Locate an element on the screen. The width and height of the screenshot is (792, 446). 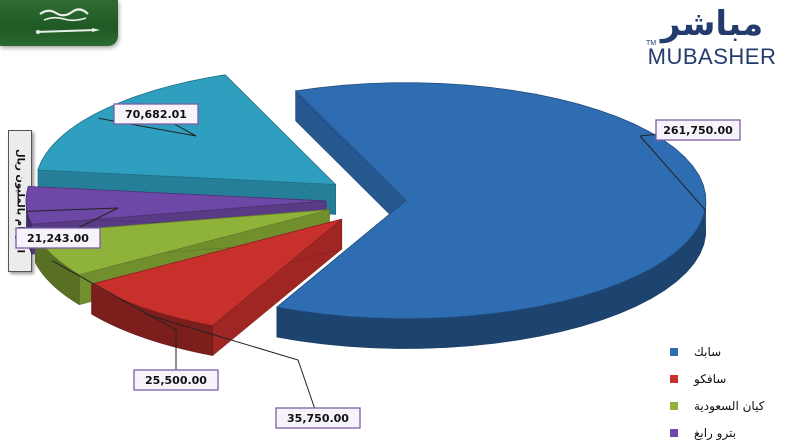
legend: سابك سافكو كيان السعودية بترو رابغ is located at coordinates (731, 392).